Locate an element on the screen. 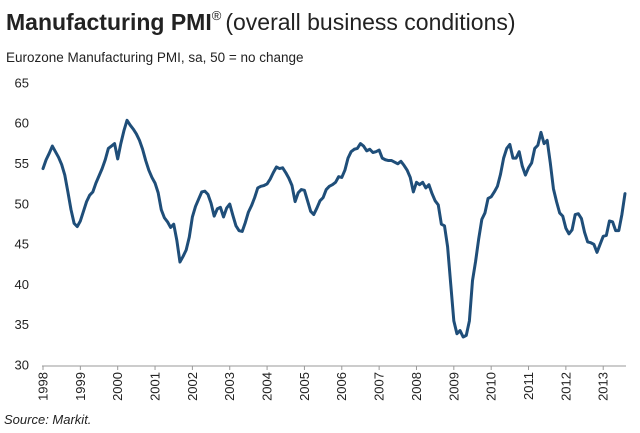  y-tick-label: 30 is located at coordinates (22, 364).